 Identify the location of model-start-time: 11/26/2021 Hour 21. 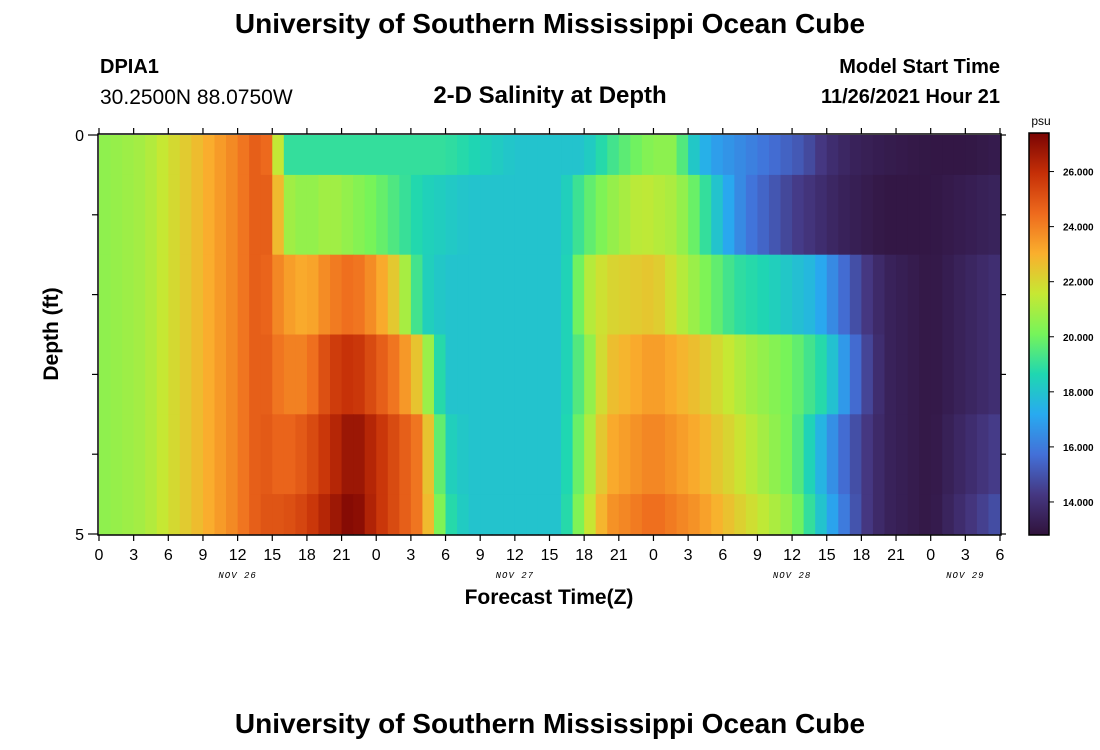
(910, 97).